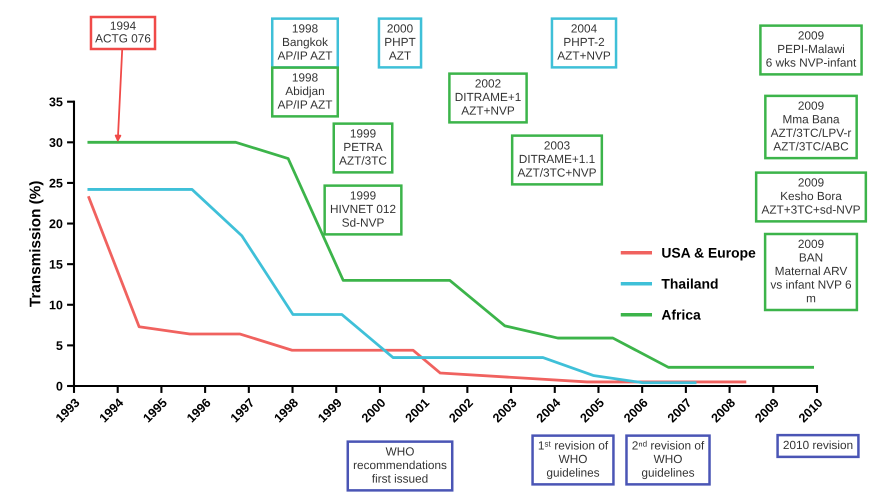  What do you see at coordinates (810, 196) in the screenshot?
I see `annotation: 2009 Kesho Bora AZT+3TC+sd-NVP` at bounding box center [810, 196].